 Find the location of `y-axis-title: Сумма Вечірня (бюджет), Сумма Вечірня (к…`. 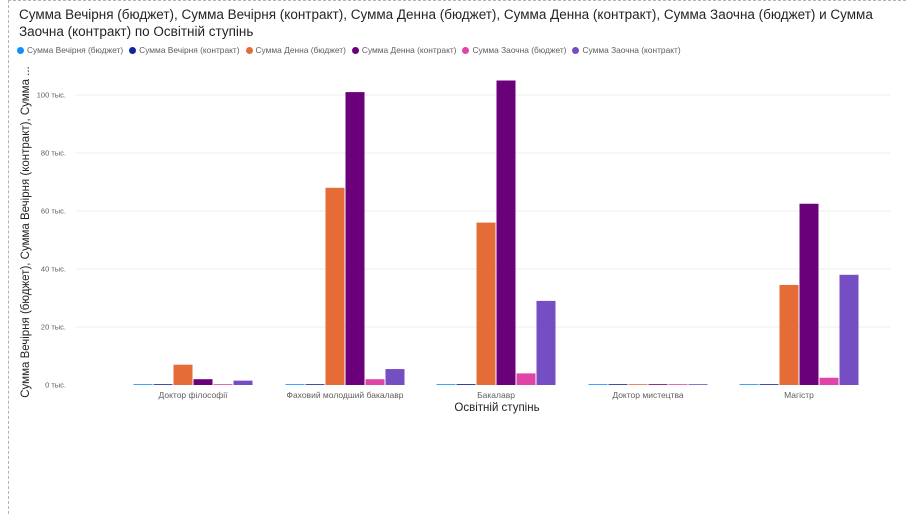

y-axis-title: Сумма Вечірня (бюджет), Сумма Вечірня (к… is located at coordinates (26, 232).